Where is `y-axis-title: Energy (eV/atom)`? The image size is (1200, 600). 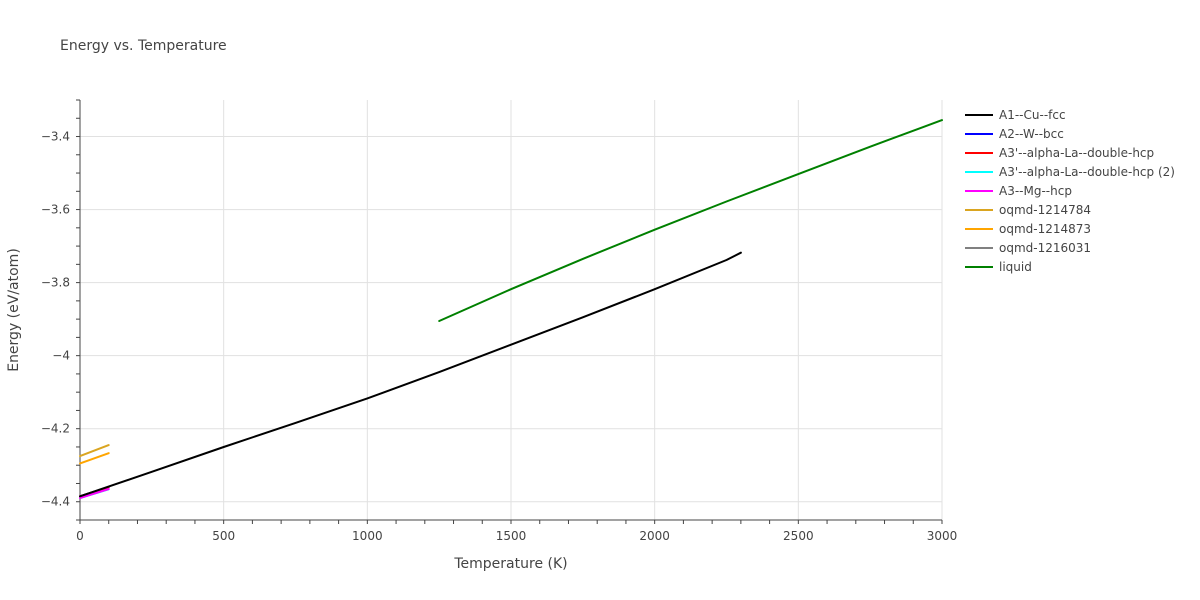 y-axis-title: Energy (eV/atom) is located at coordinates (14, 310).